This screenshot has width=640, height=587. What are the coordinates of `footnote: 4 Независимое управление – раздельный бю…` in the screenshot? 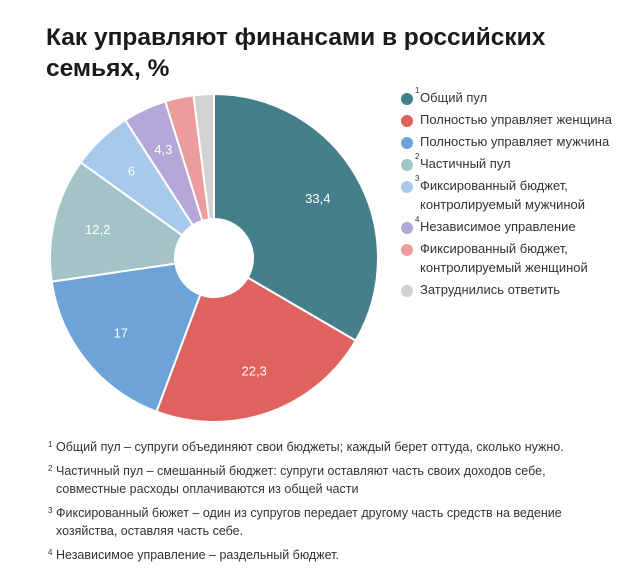 It's located at (328, 555).